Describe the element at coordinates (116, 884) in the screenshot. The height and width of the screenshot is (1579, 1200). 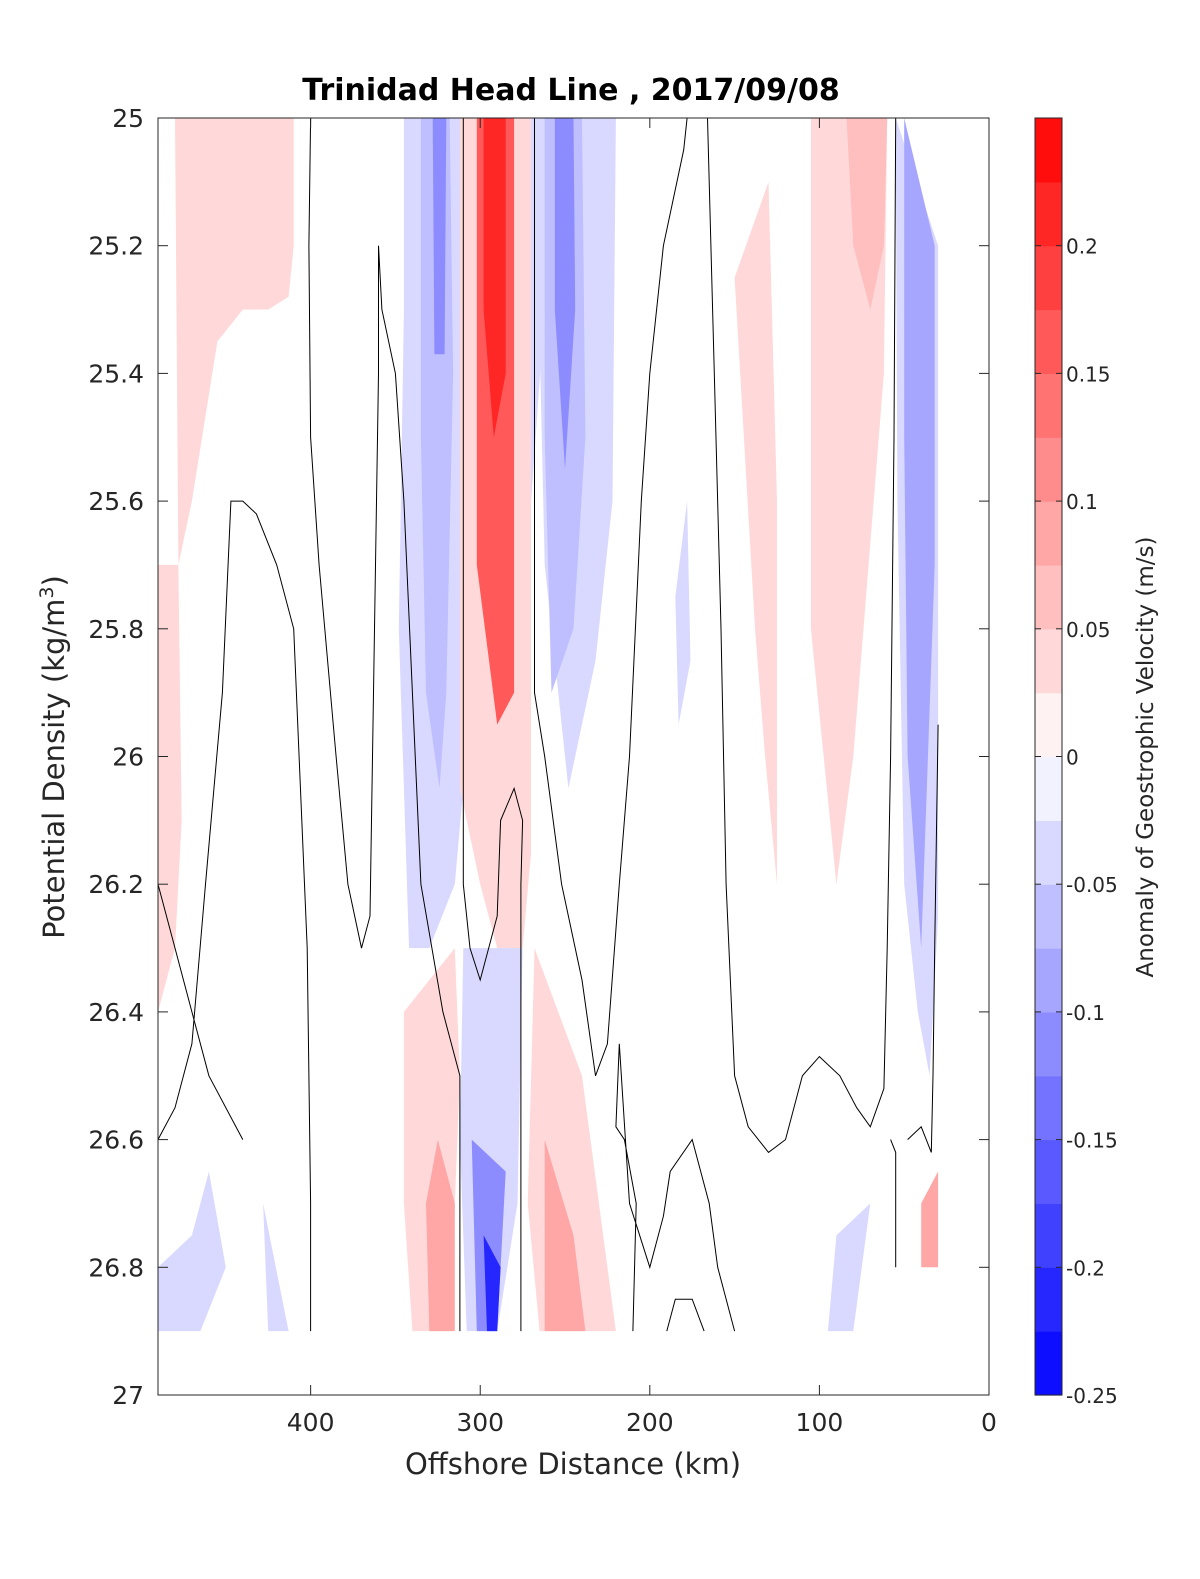
I see `y-tick-label: 26.2` at that location.